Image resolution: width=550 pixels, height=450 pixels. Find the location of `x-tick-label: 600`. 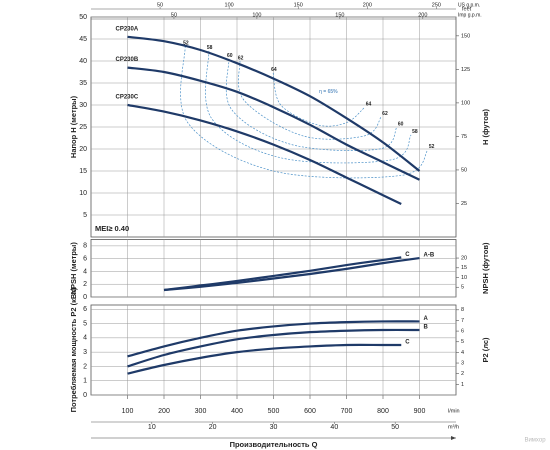

x-tick-label: 600 is located at coordinates (310, 411).